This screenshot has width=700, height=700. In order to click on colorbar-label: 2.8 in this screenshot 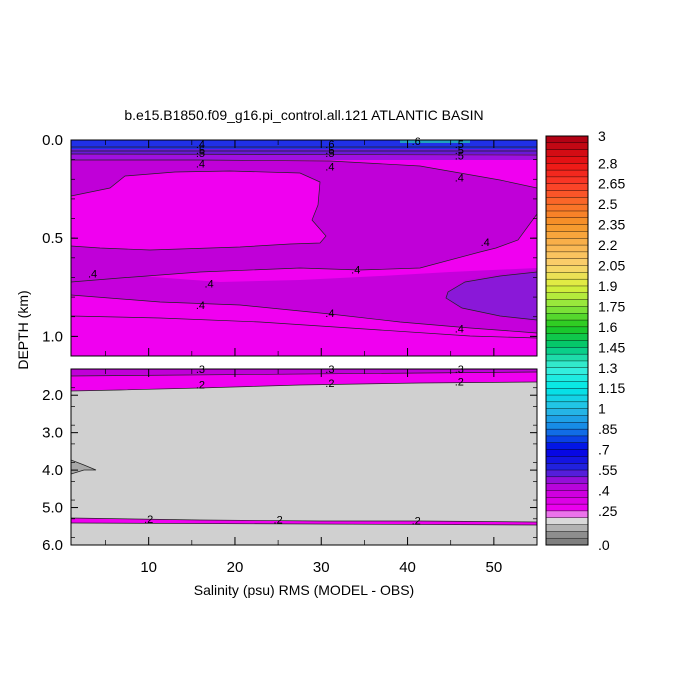, I will do `click(608, 163)`.